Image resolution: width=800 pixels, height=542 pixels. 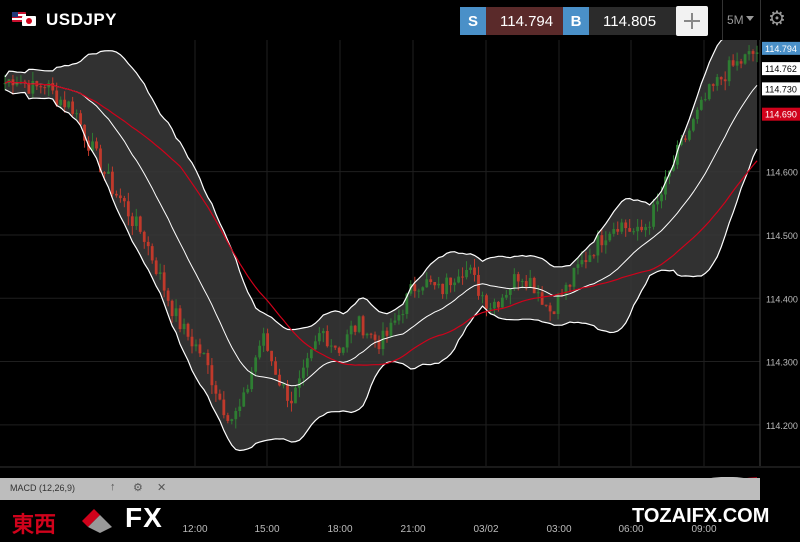 I want to click on us-flag-icon, so click(x=19, y=17).